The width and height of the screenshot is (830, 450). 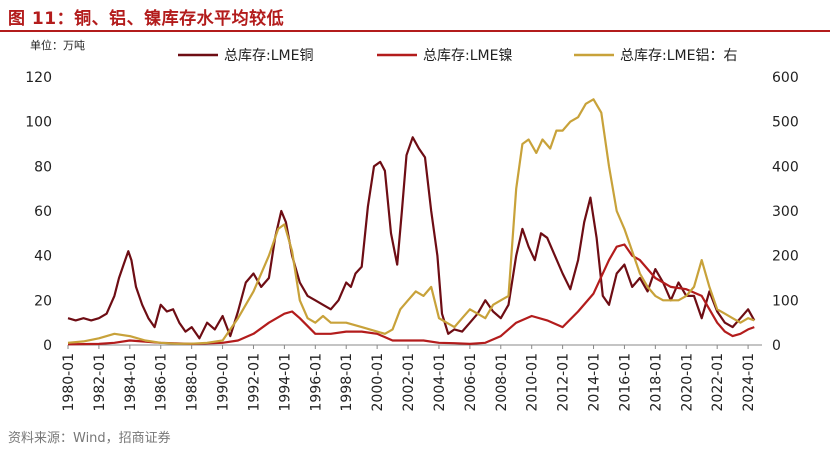 What do you see at coordinates (409, 382) in the screenshot?
I see `x-tick-label: 2002-01` at bounding box center [409, 382].